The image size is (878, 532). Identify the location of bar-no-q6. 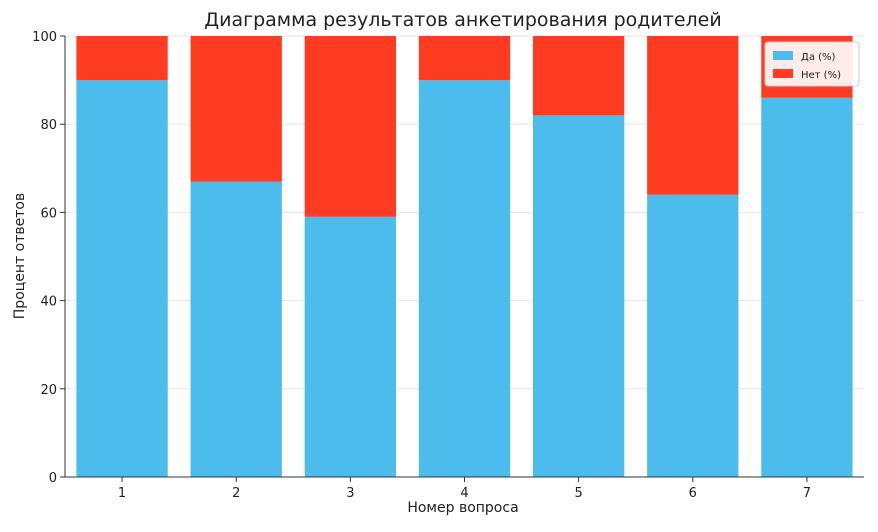
(693, 115).